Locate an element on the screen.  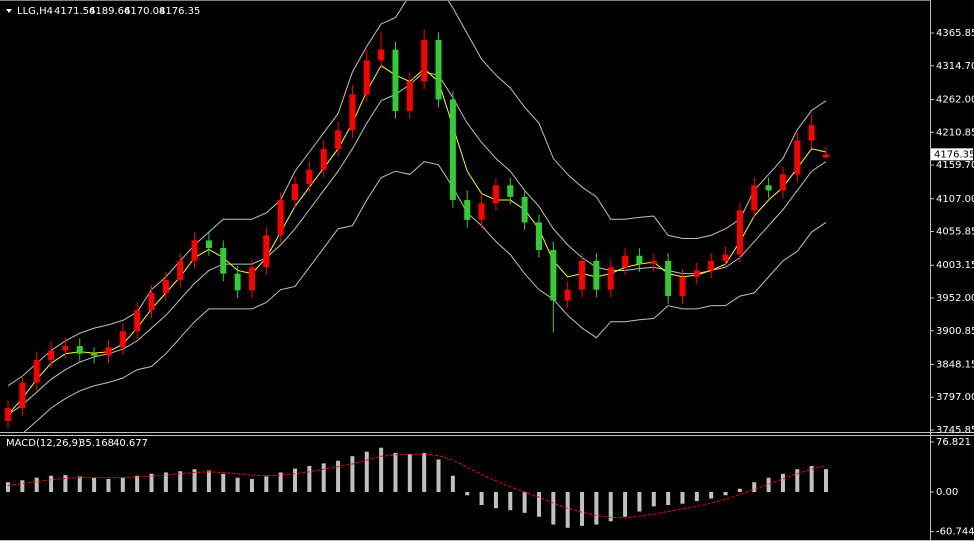
y-tick-label: 4003.15 is located at coordinates (955, 265).